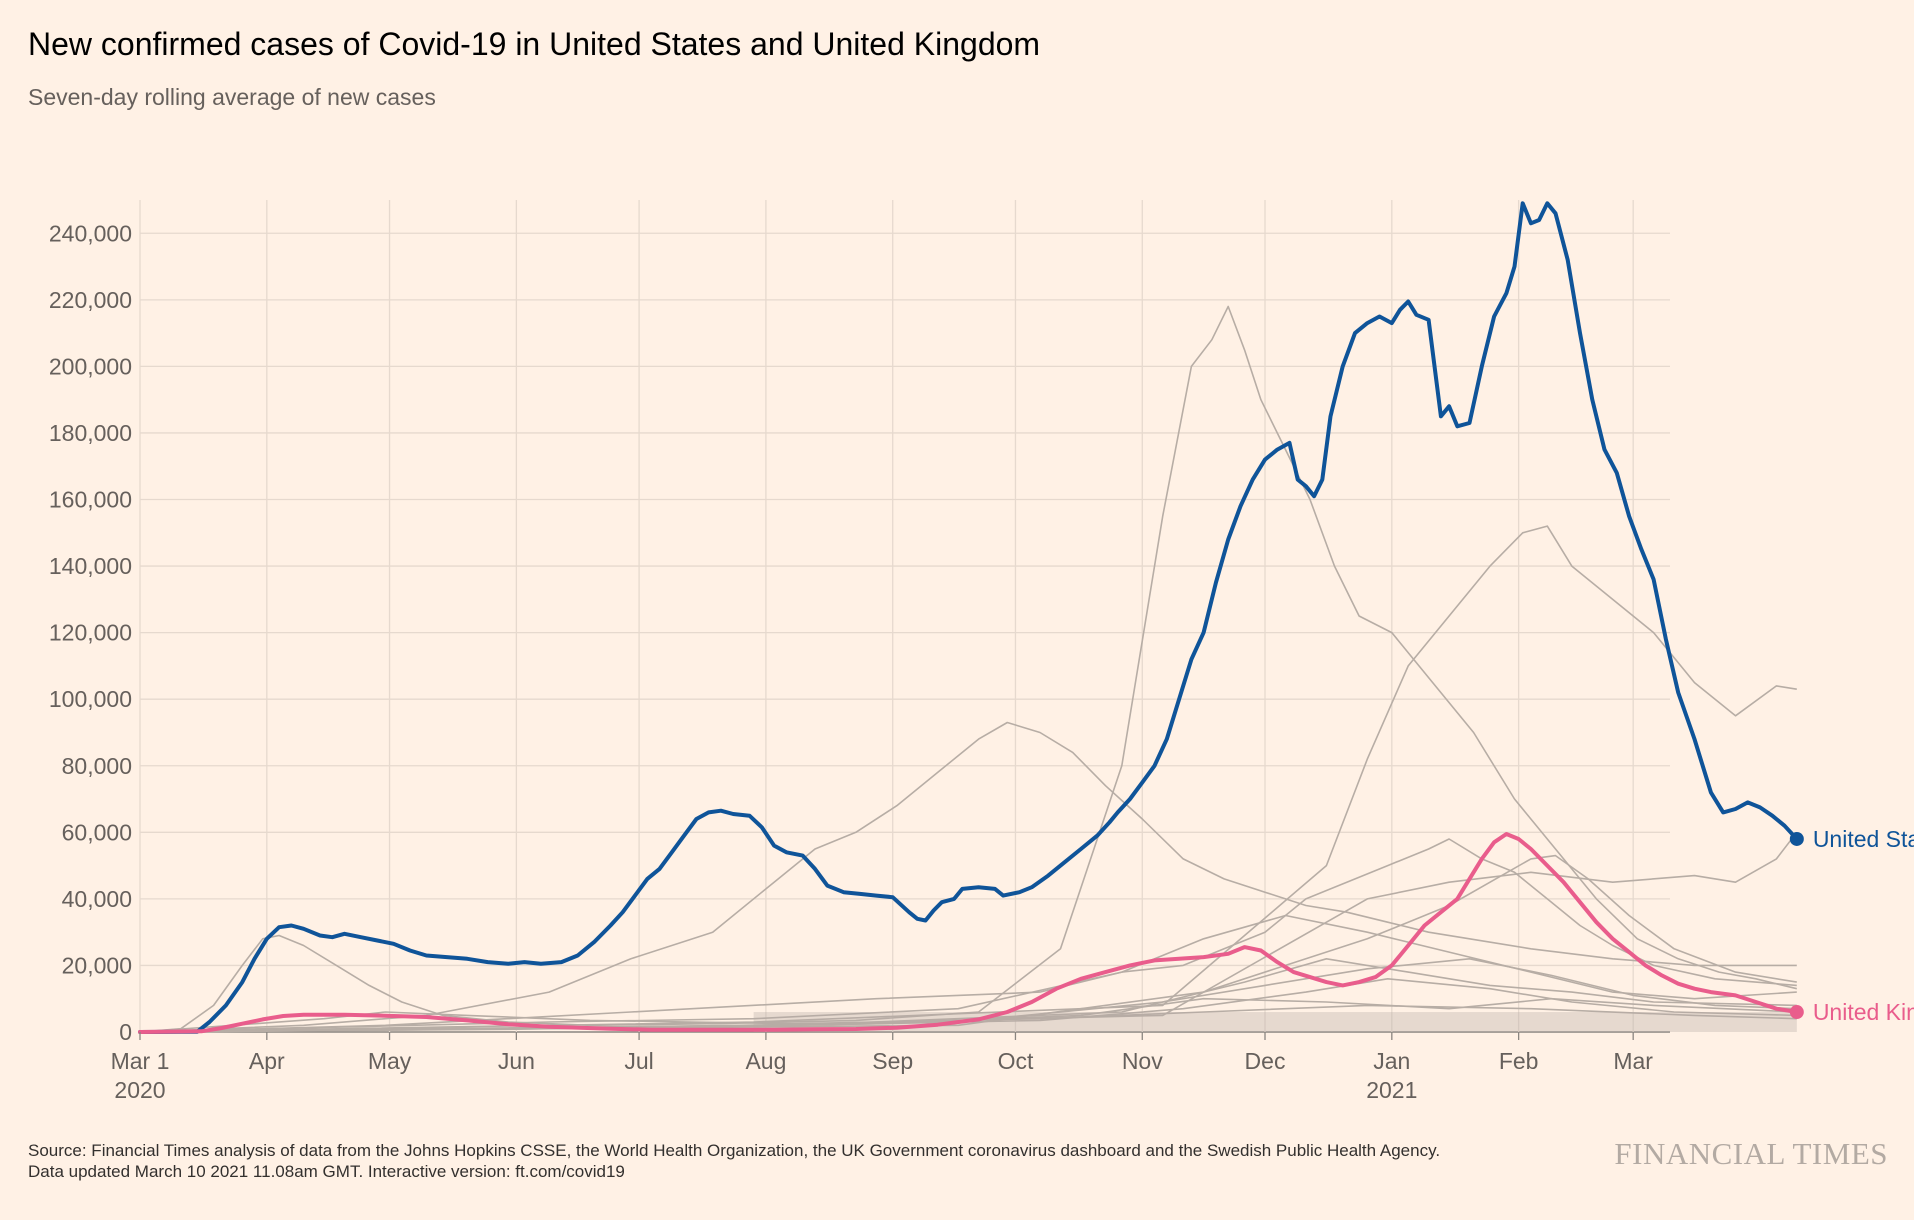  Describe the element at coordinates (97, 965) in the screenshot. I see `y-tick-label: 20,000` at that location.